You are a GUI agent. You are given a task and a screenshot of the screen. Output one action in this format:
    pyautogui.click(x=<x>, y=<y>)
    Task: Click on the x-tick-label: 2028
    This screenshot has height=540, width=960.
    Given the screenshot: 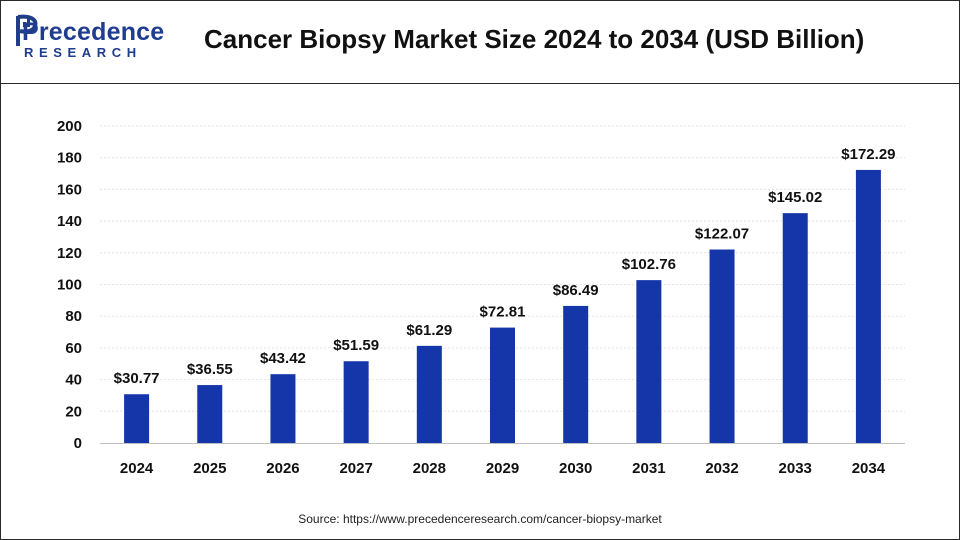 What is the action you would take?
    pyautogui.click(x=429, y=468)
    